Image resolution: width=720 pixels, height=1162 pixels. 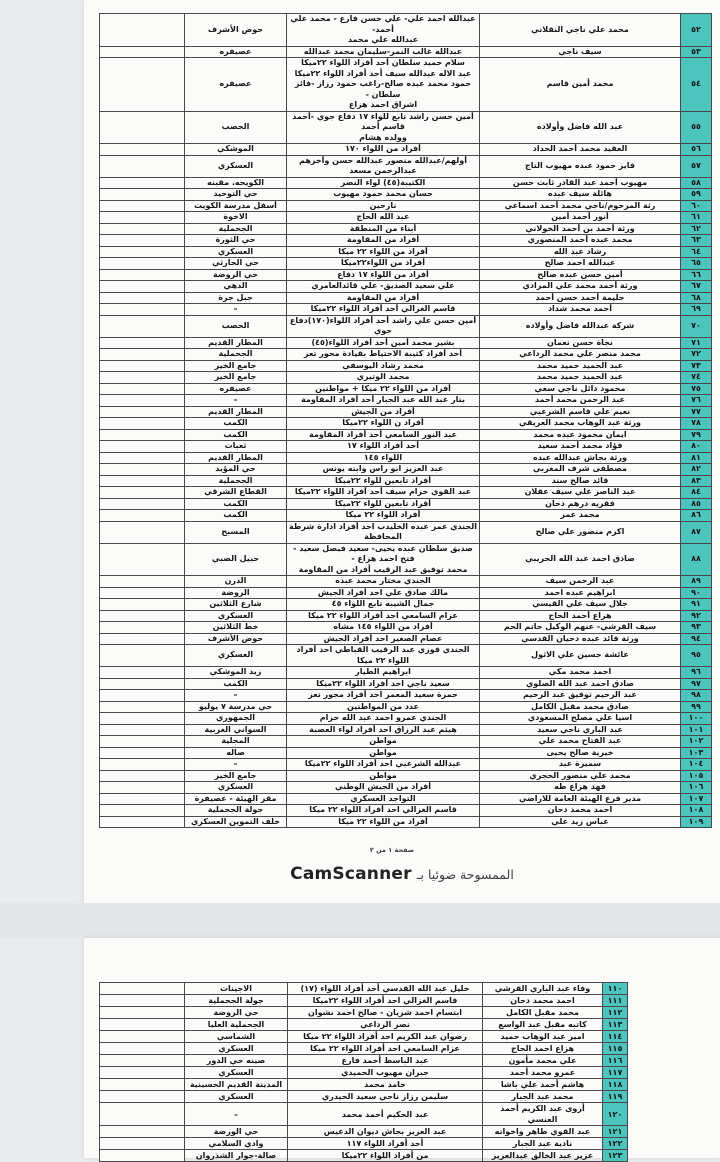 I want to click on table-row: ١٠٣ خيرية صالح يحيى مواطن صاله, so click(x=405, y=752).